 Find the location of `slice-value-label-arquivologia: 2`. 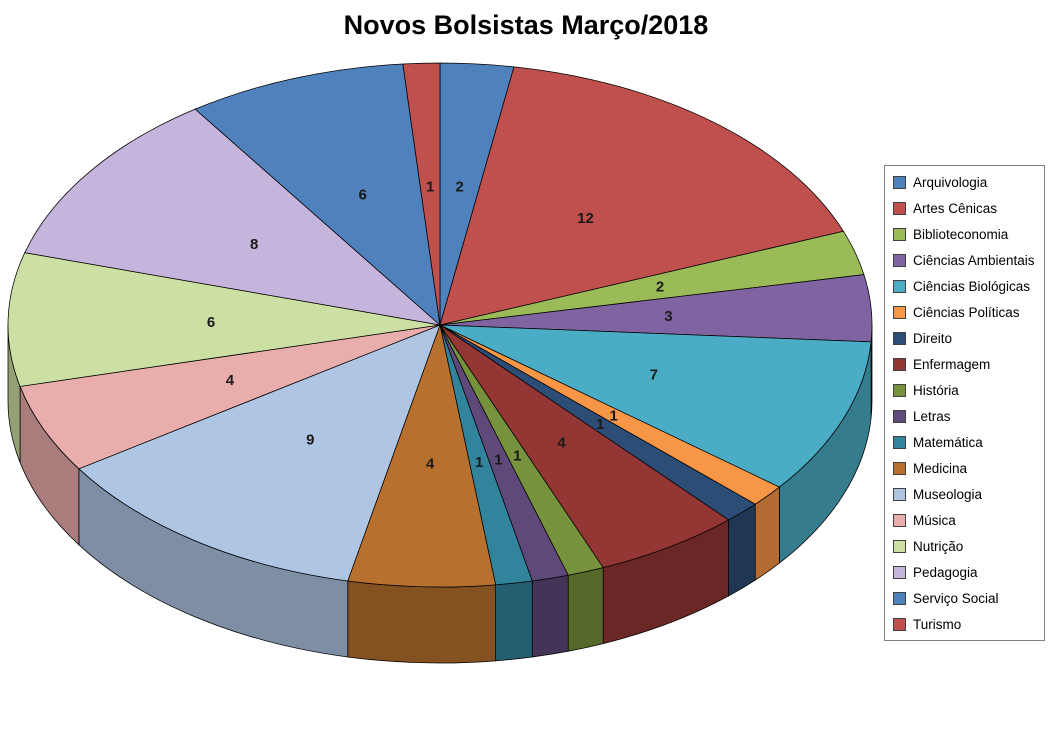

slice-value-label-arquivologia: 2 is located at coordinates (460, 187).